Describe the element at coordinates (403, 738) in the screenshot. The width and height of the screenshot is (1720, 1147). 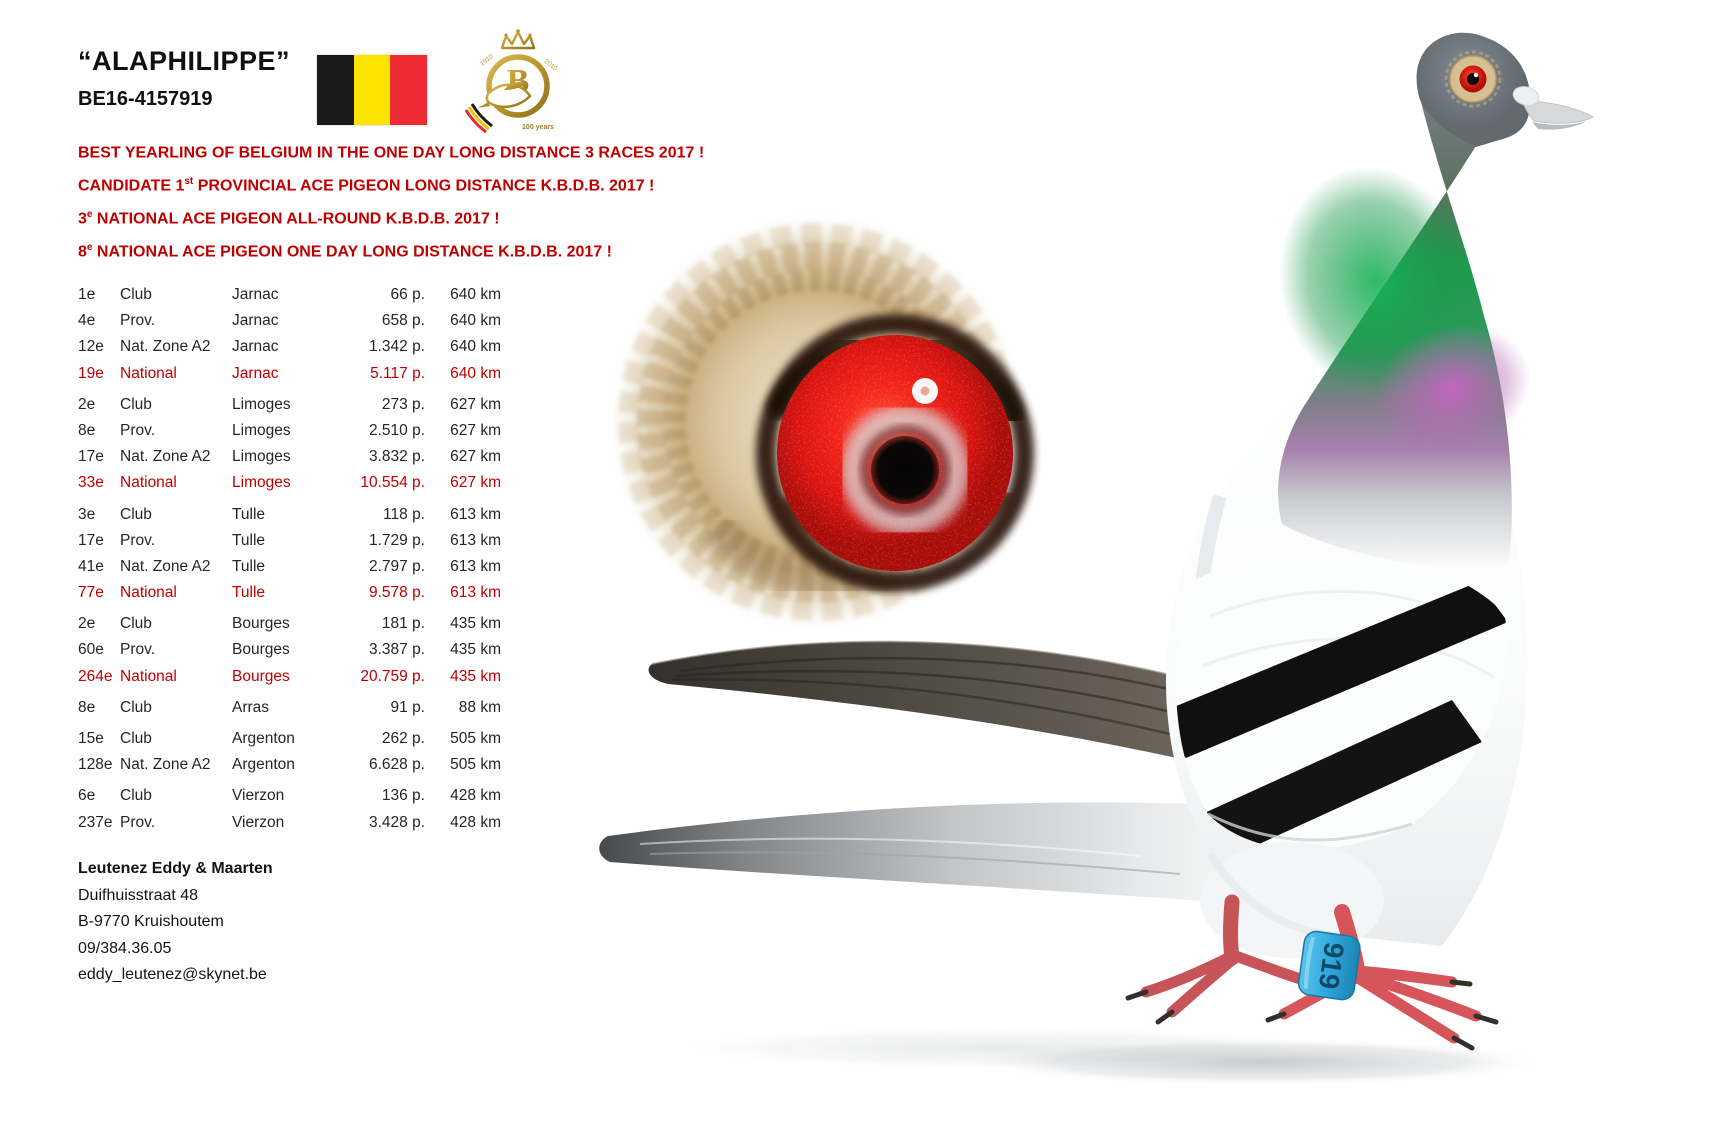
I see `result-pigeons: 262 p.` at that location.